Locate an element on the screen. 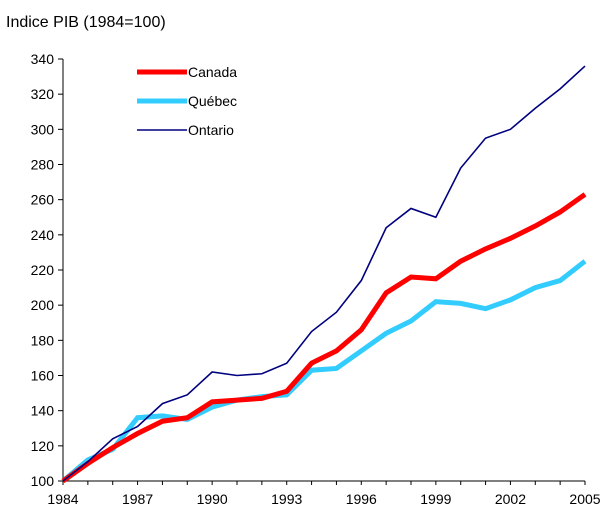  x-tick-label: 1984 is located at coordinates (62, 499).